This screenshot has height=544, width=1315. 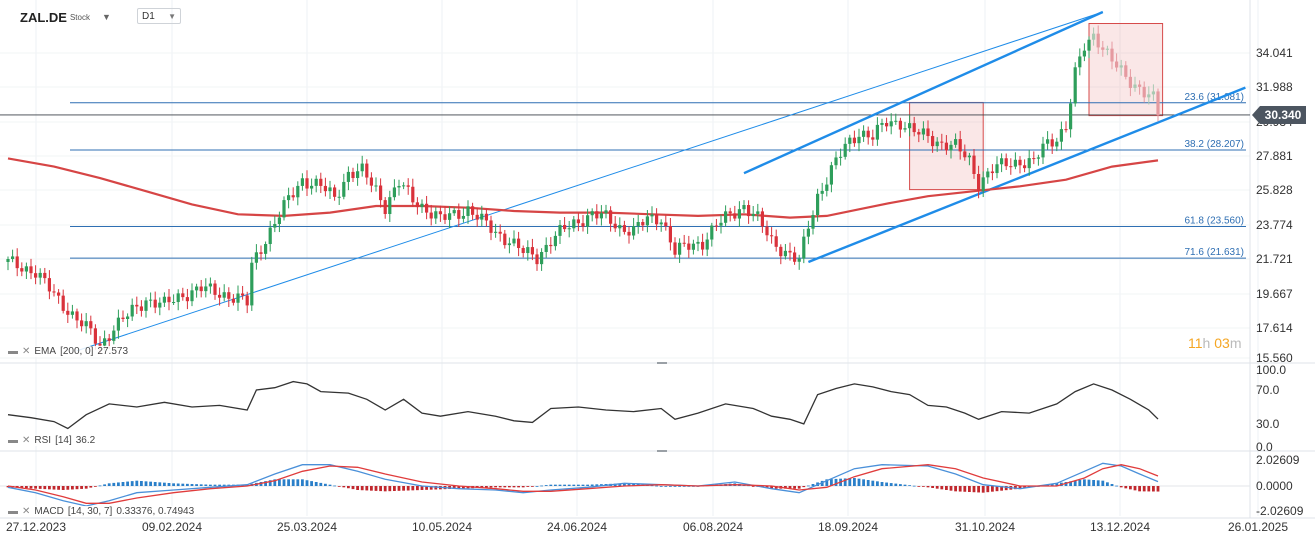 I want to click on bars-icon: ▬, so click(x=13, y=440).